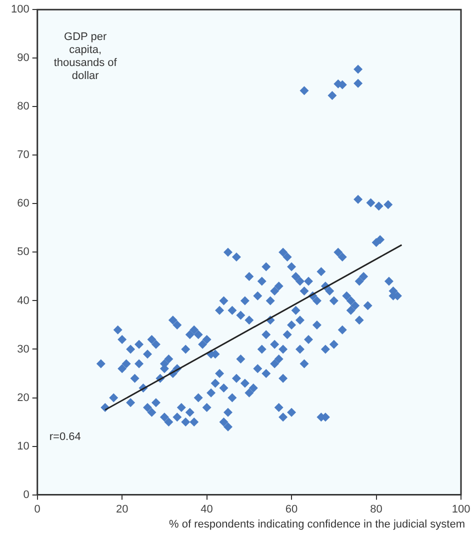 This screenshot has height=549, width=475. What do you see at coordinates (376, 509) in the screenshot?
I see `x-tick-label: 80` at bounding box center [376, 509].